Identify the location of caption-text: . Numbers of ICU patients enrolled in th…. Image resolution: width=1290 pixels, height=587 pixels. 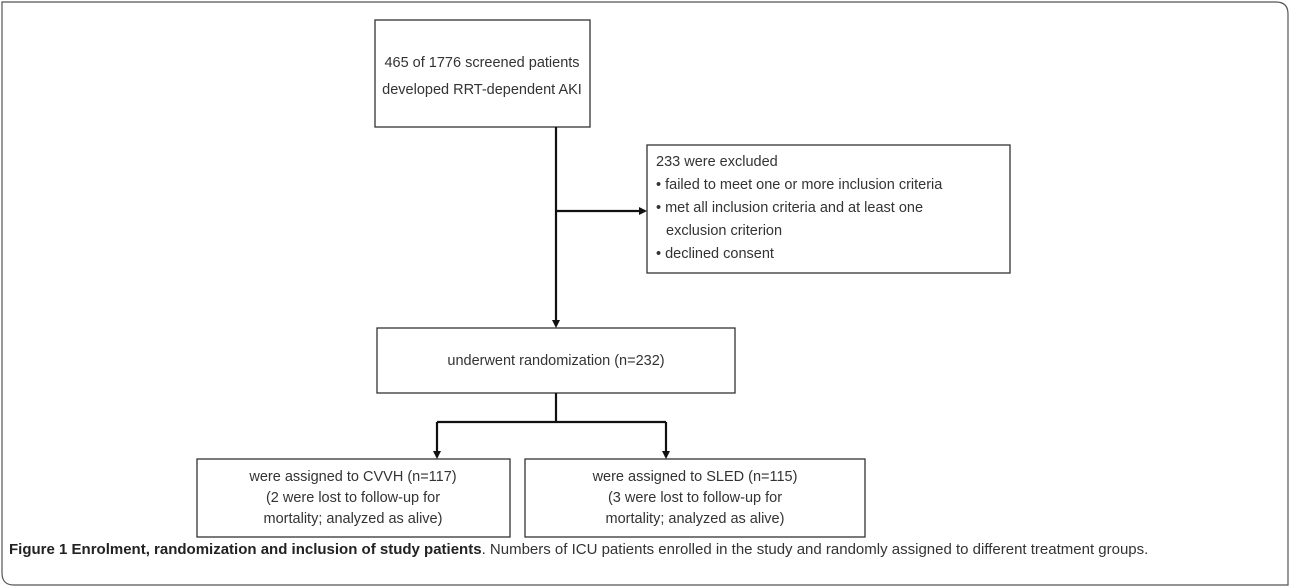
(815, 549).